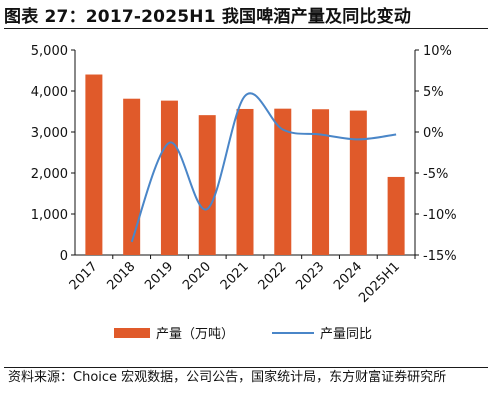 This screenshot has width=492, height=407. What do you see at coordinates (435, 174) in the screenshot?
I see `y-right-tick-label: -5%` at bounding box center [435, 174].